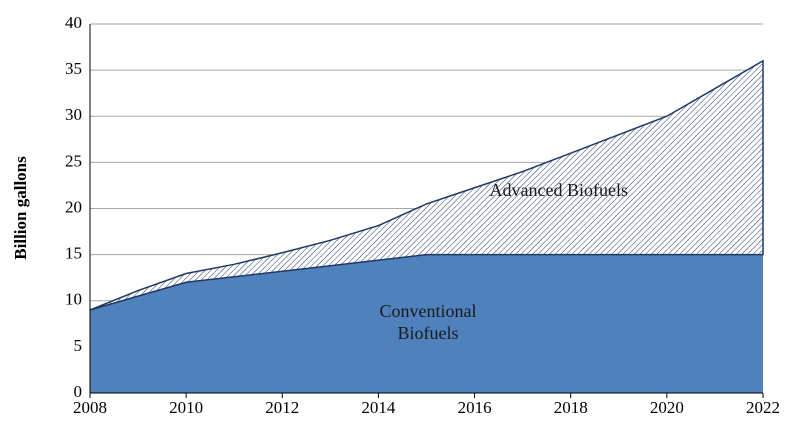  I want to click on series-label-text: Advanced Biofuels, so click(559, 189).